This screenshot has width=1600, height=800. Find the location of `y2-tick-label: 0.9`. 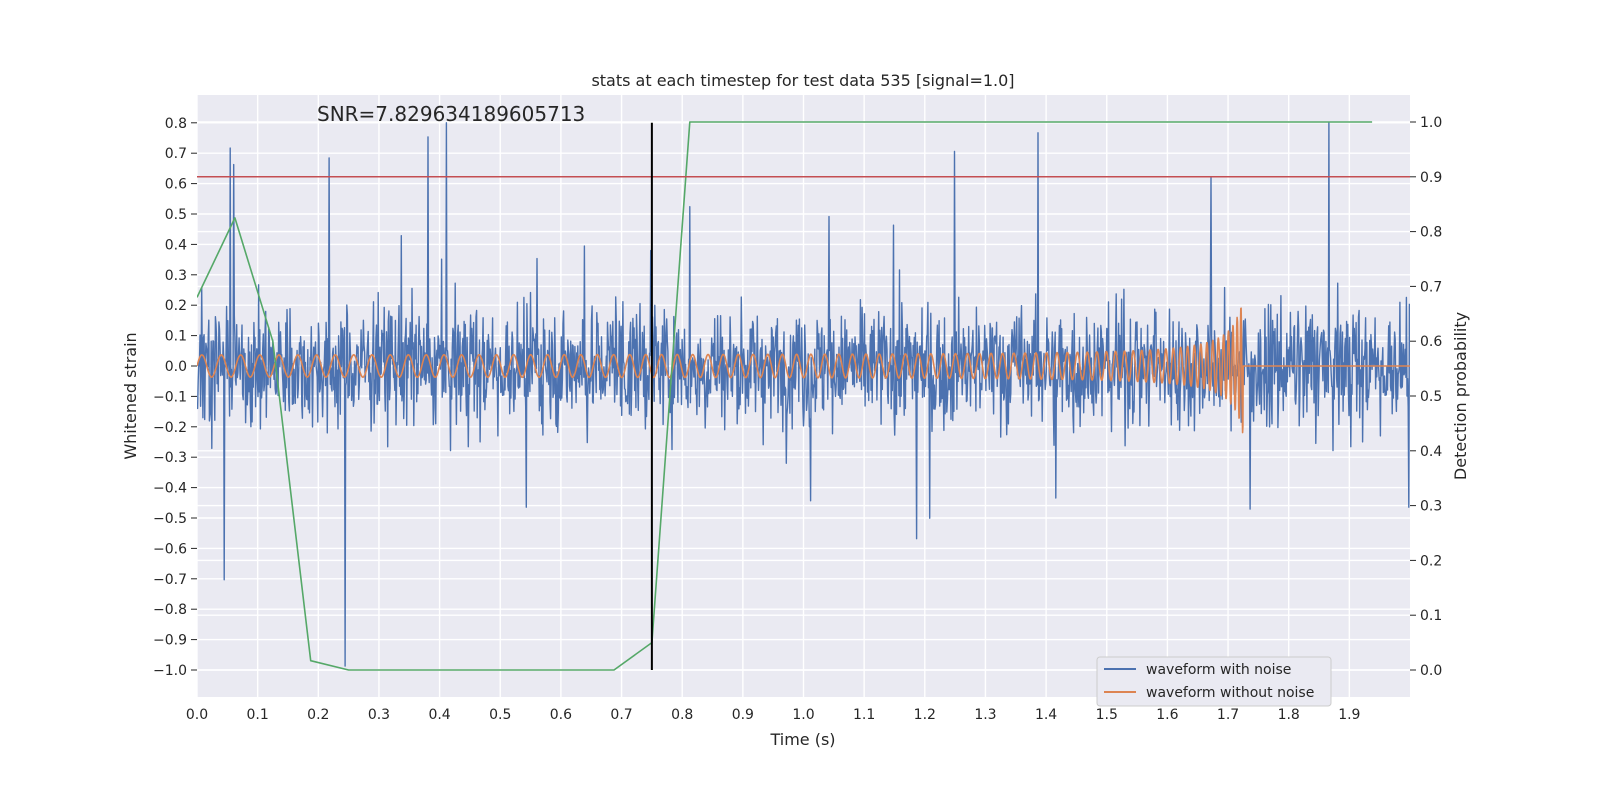

y2-tick-label: 0.9 is located at coordinates (1431, 178).